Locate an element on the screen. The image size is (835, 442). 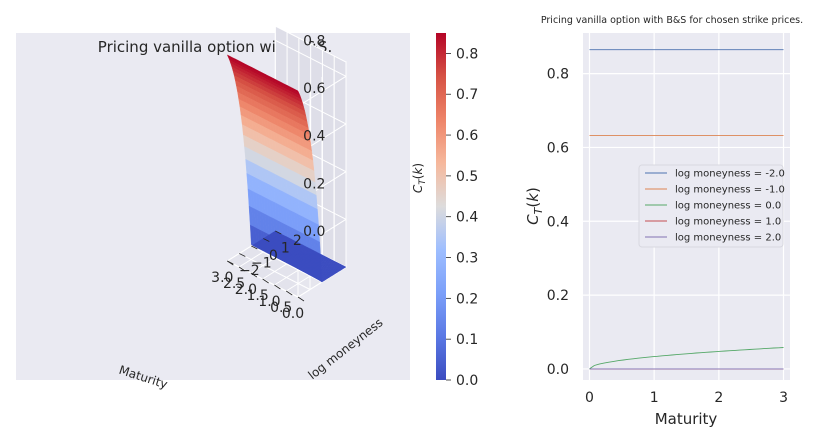
line-y-tick-label: 0.4 is located at coordinates (558, 222).